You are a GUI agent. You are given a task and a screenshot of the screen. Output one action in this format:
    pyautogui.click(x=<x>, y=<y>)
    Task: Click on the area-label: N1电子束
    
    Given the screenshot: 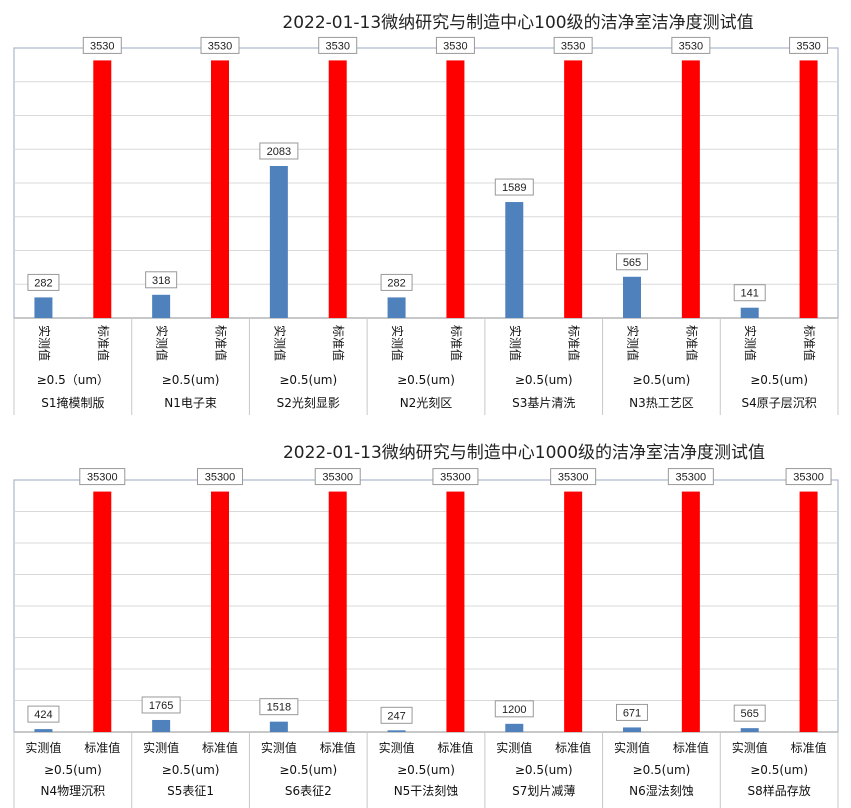 What is the action you would take?
    pyautogui.click(x=190, y=403)
    